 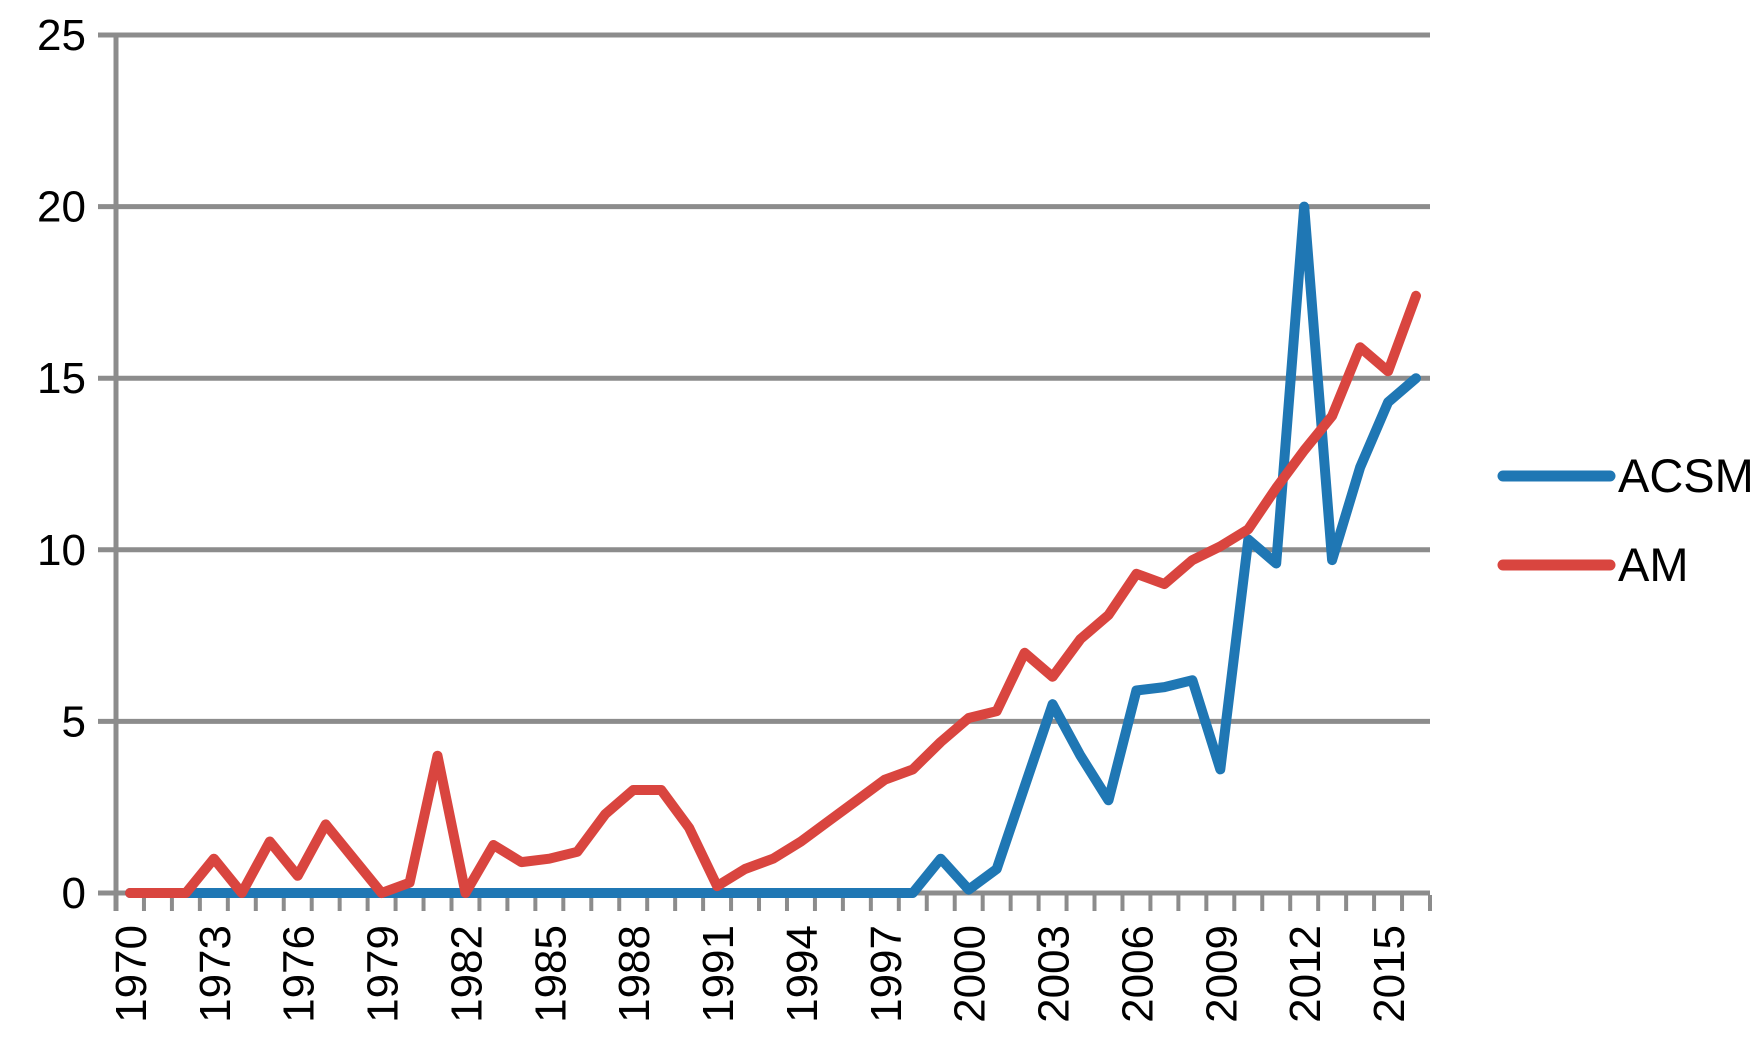 What do you see at coordinates (61, 378) in the screenshot?
I see `y-tick-label: 15` at bounding box center [61, 378].